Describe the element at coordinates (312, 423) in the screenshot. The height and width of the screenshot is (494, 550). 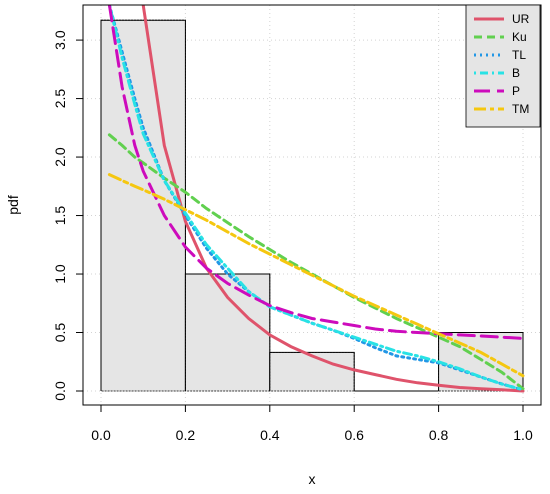
I see `x-axis: 0.0 0.2 0.4 0.6 0.8 1.0` at that location.